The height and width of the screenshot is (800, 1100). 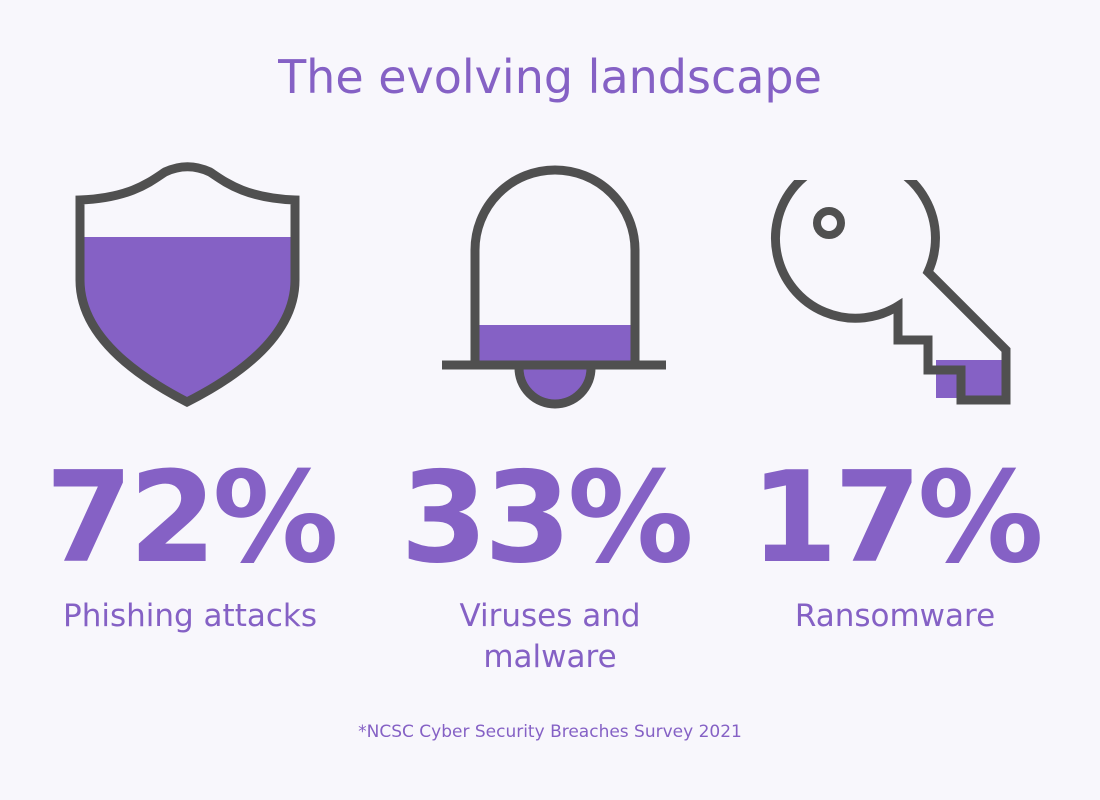 I want to click on shield-icon, so click(x=187, y=285).